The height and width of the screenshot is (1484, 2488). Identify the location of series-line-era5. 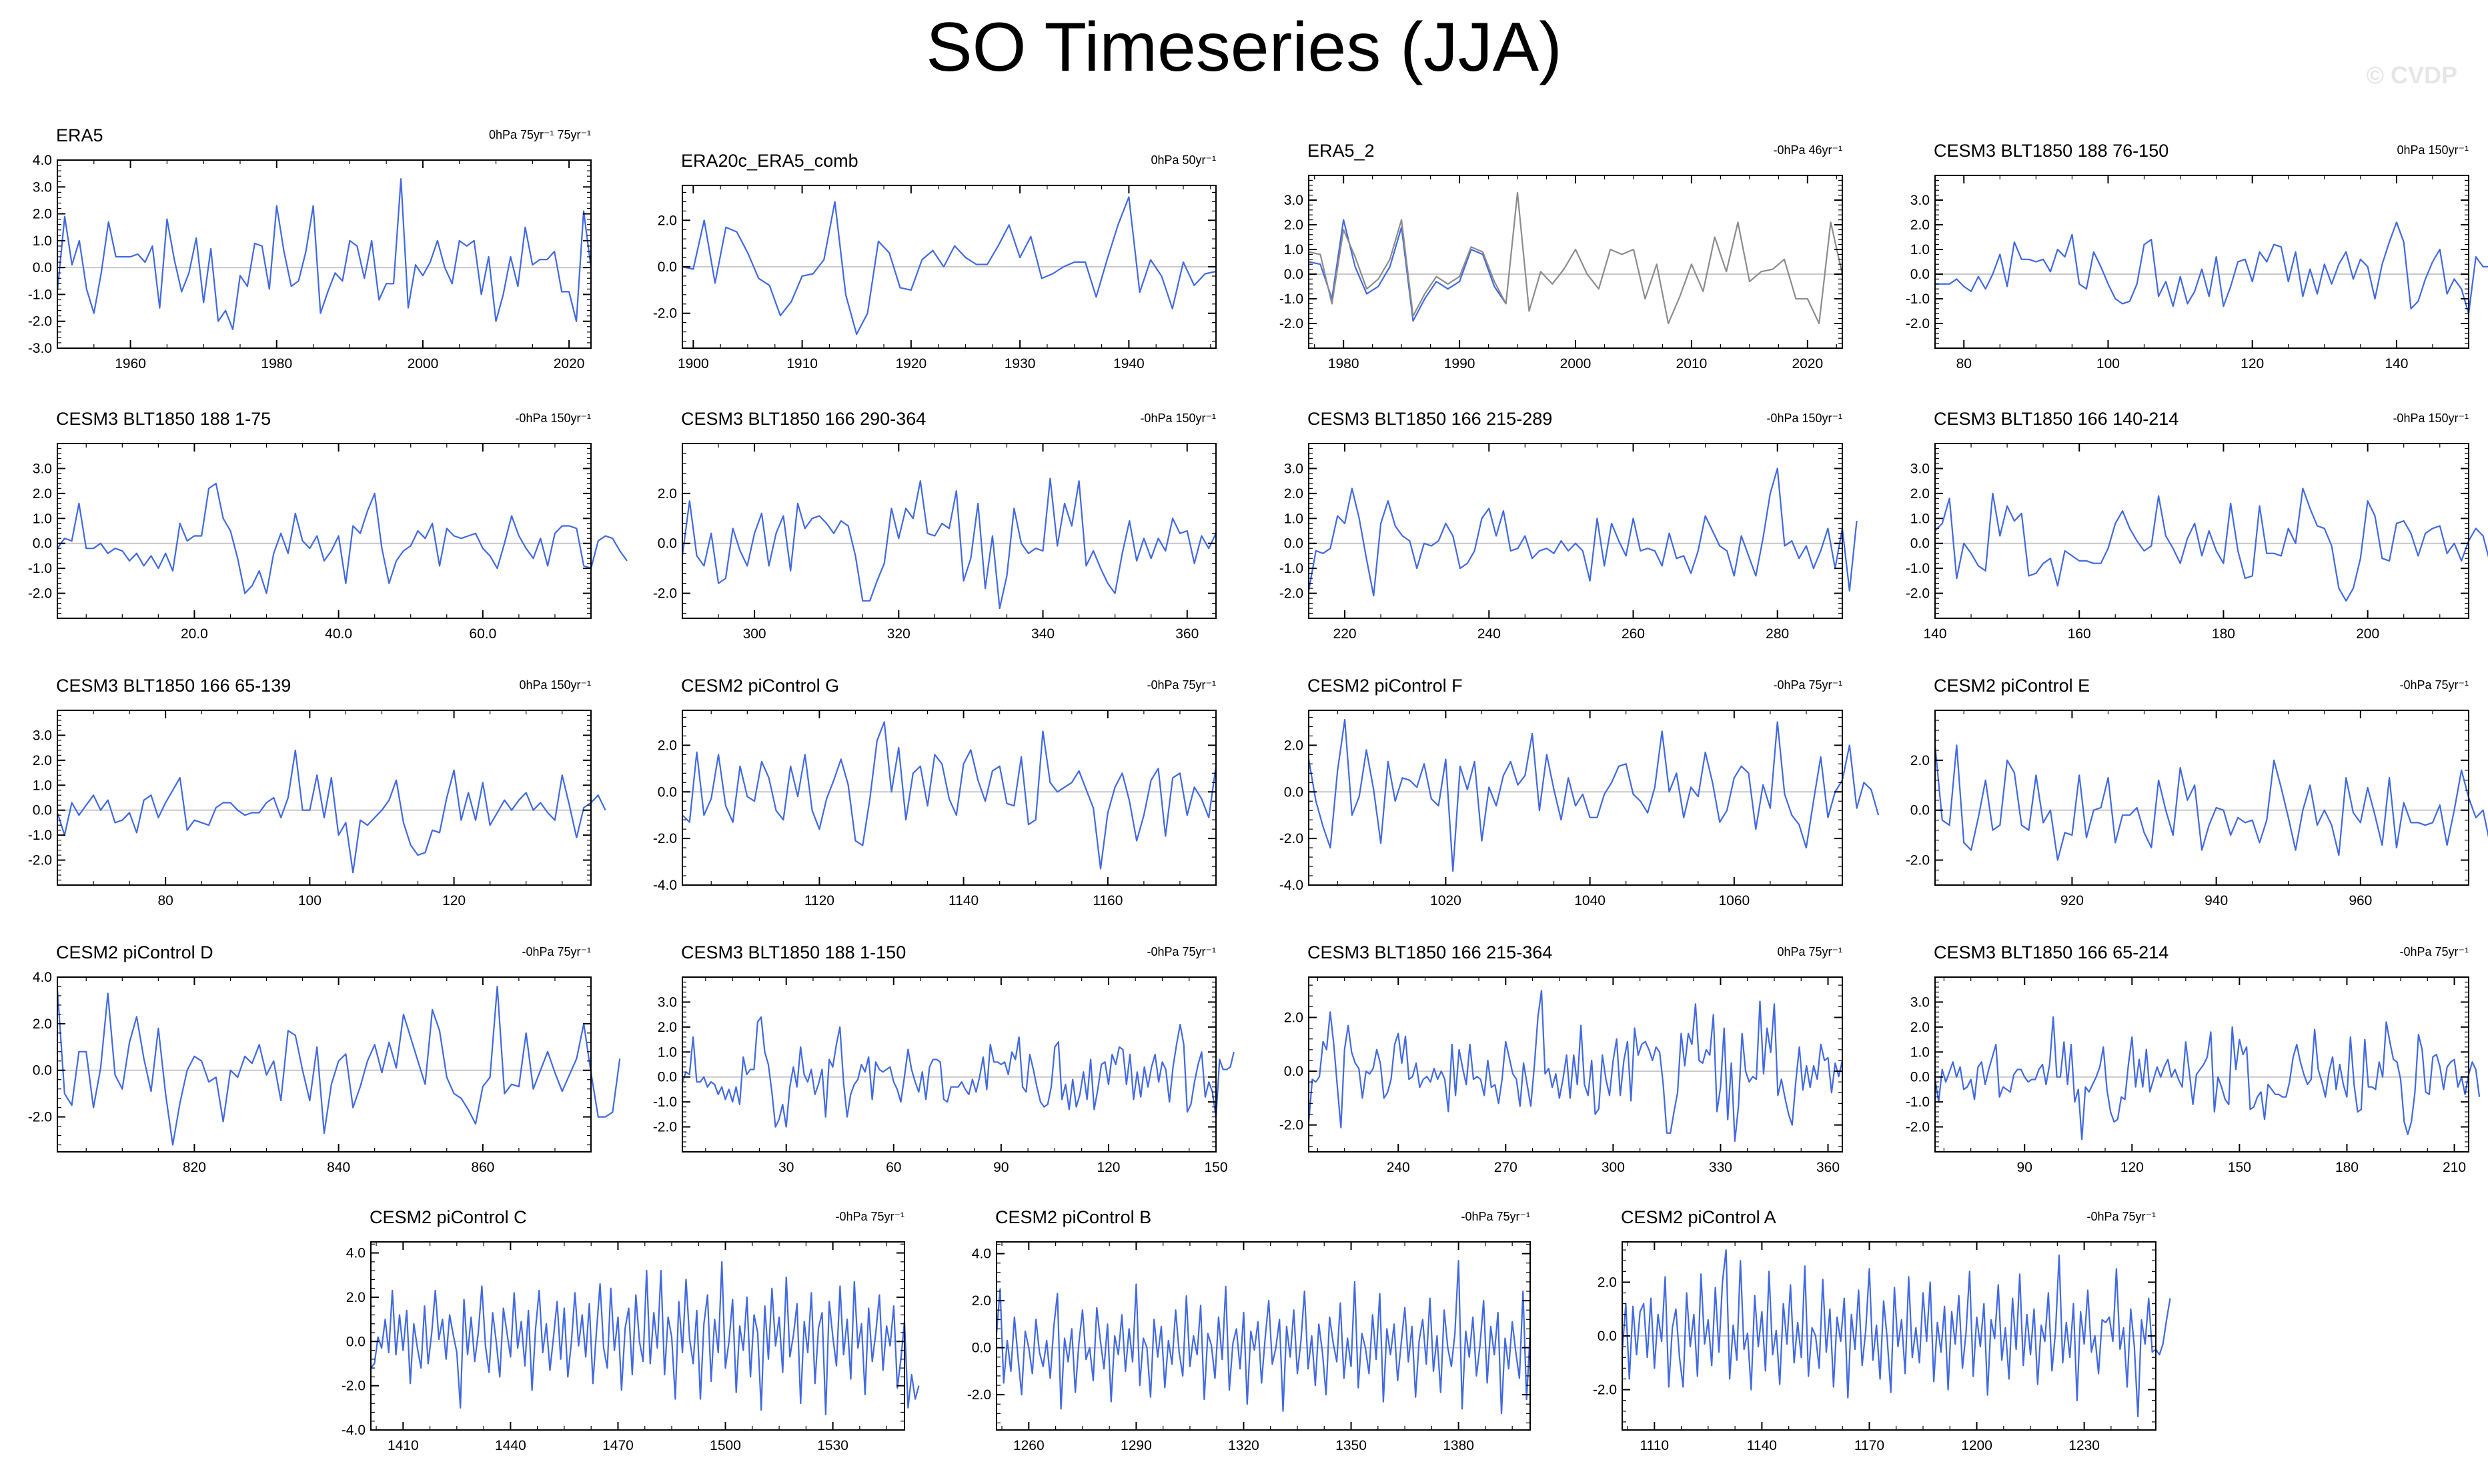
(1407, 270).